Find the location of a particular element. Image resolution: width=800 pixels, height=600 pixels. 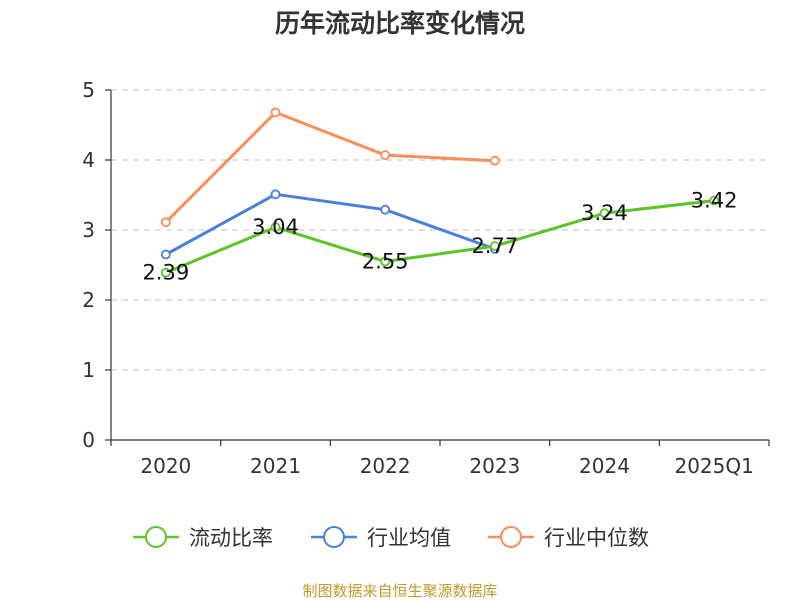

source-note: 制图数据来自恒生聚源数据库 is located at coordinates (399, 591).